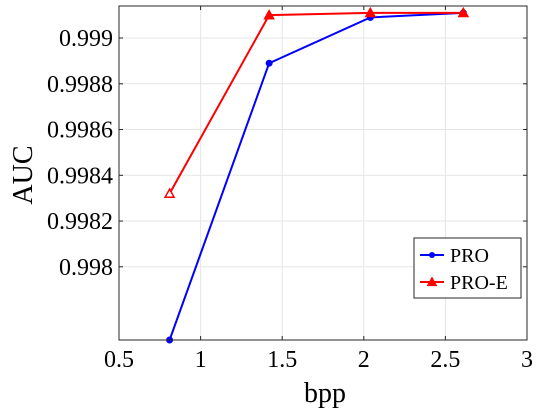 Image resolution: width=538 pixels, height=409 pixels. I want to click on legend: PRO PRO-E, so click(467, 268).